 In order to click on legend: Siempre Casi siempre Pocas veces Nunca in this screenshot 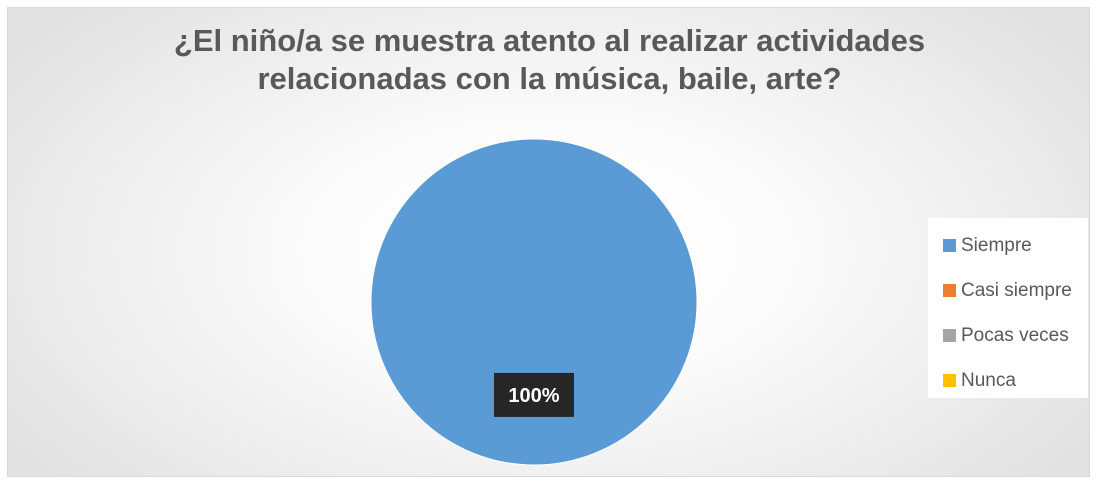, I will do `click(1008, 308)`.